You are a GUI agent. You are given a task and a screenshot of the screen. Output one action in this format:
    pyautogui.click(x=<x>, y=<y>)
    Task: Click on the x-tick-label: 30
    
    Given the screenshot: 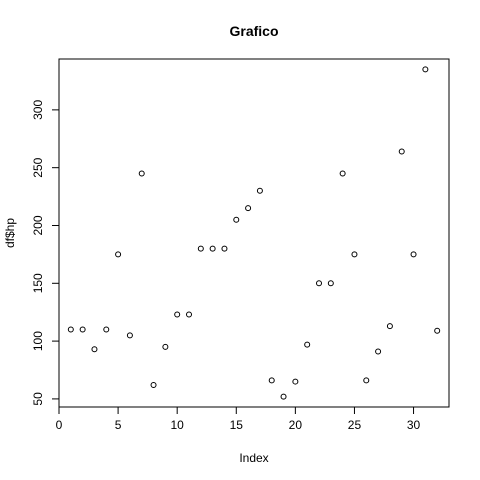 What is the action you would take?
    pyautogui.click(x=414, y=425)
    